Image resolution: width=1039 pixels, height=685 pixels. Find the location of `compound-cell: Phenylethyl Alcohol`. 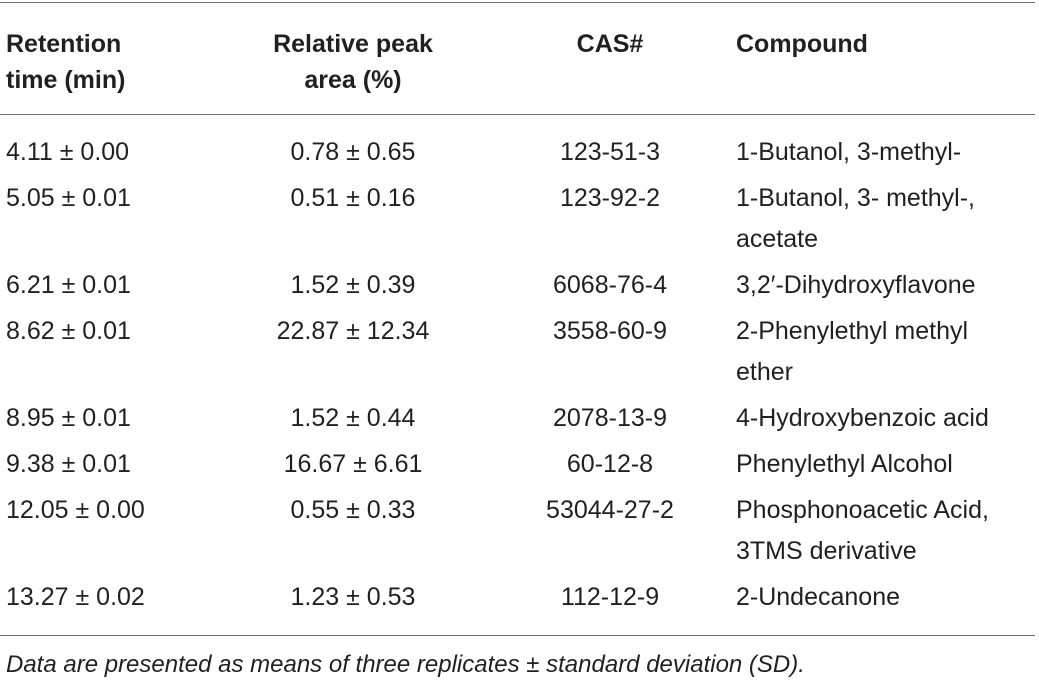

compound-cell: Phenylethyl Alcohol is located at coordinates (882, 464).